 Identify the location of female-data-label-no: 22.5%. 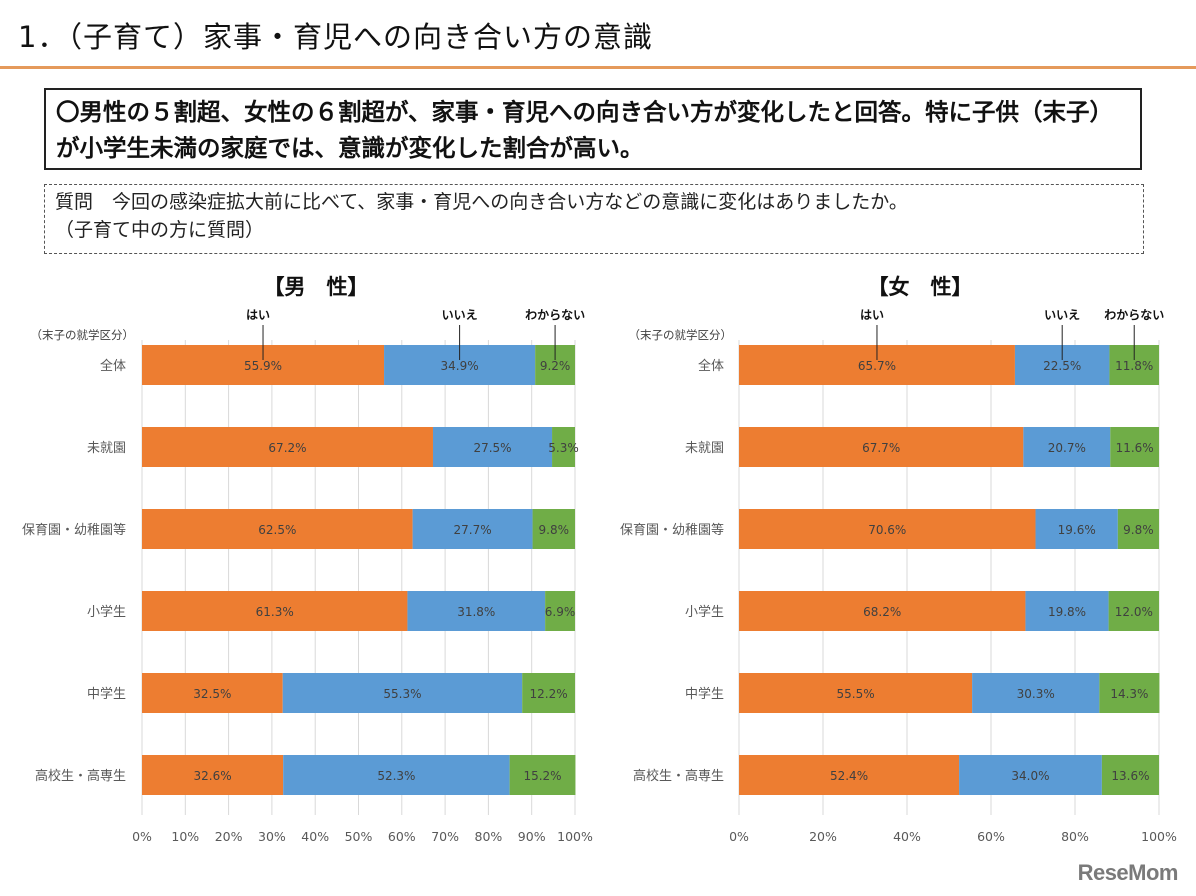
(1062, 366).